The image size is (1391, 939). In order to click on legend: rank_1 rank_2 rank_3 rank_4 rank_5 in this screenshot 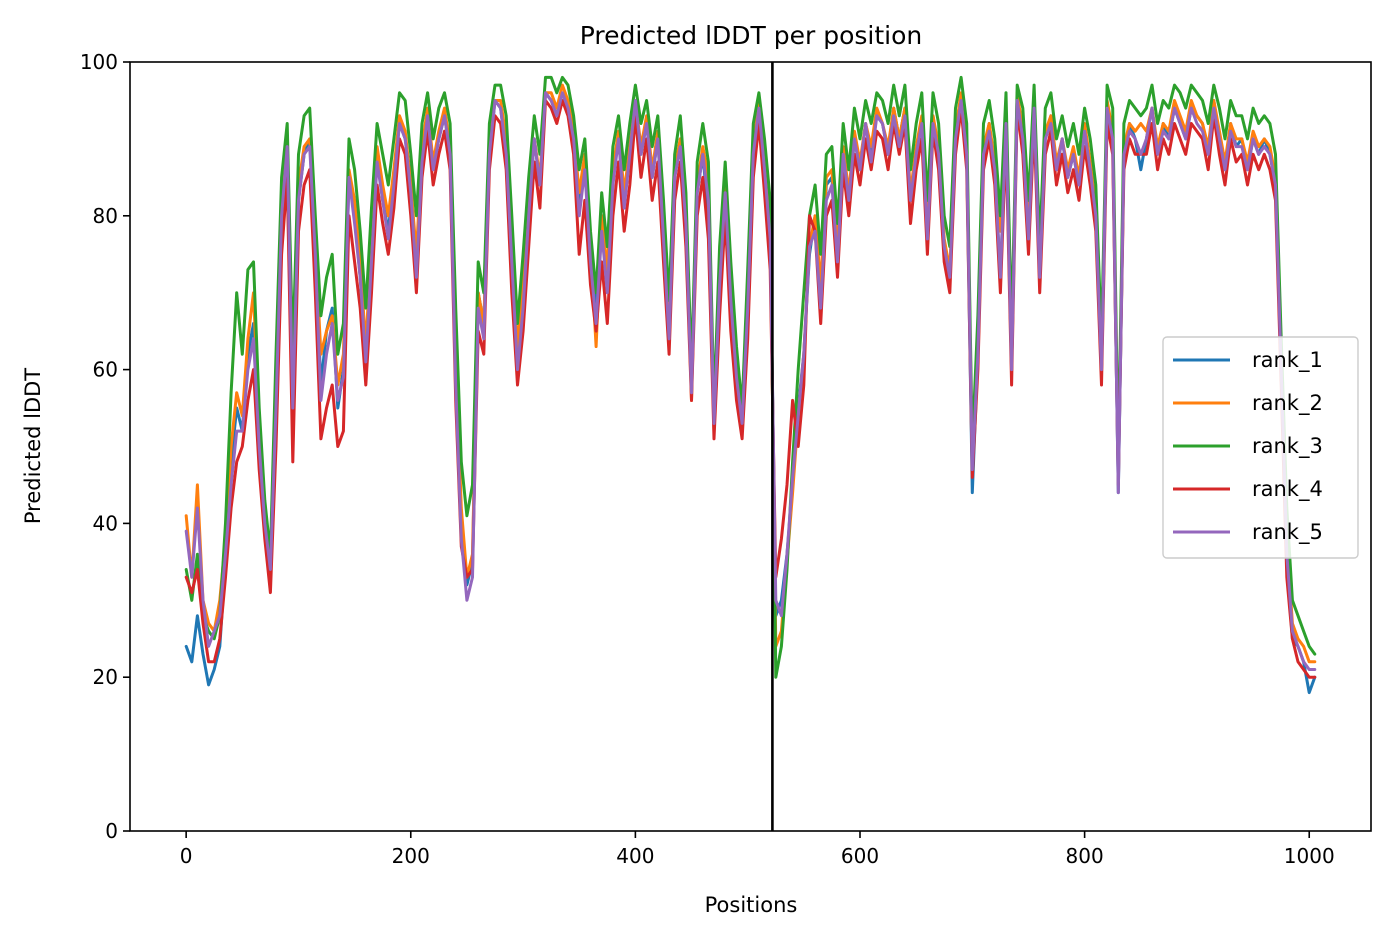, I will do `click(1260, 447)`.